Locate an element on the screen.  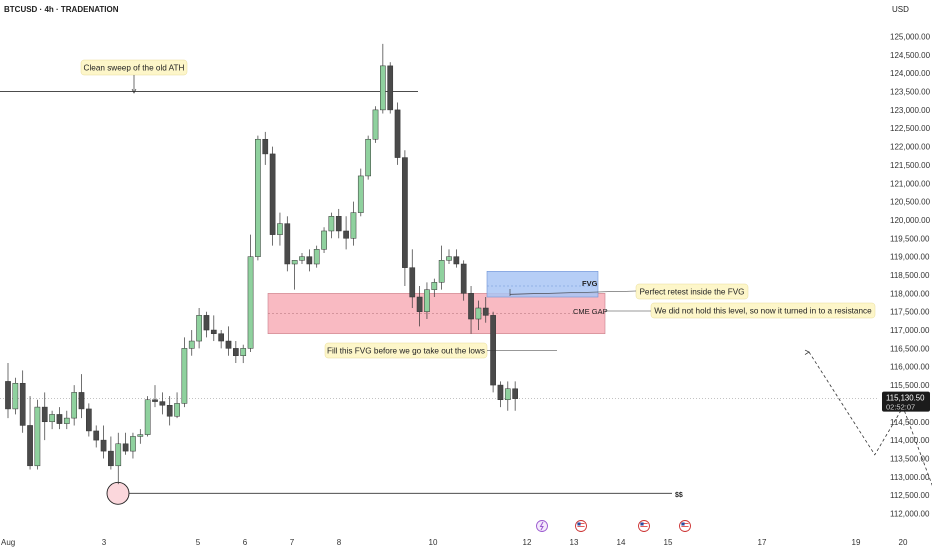
crypto-event-icon is located at coordinates (542, 526).